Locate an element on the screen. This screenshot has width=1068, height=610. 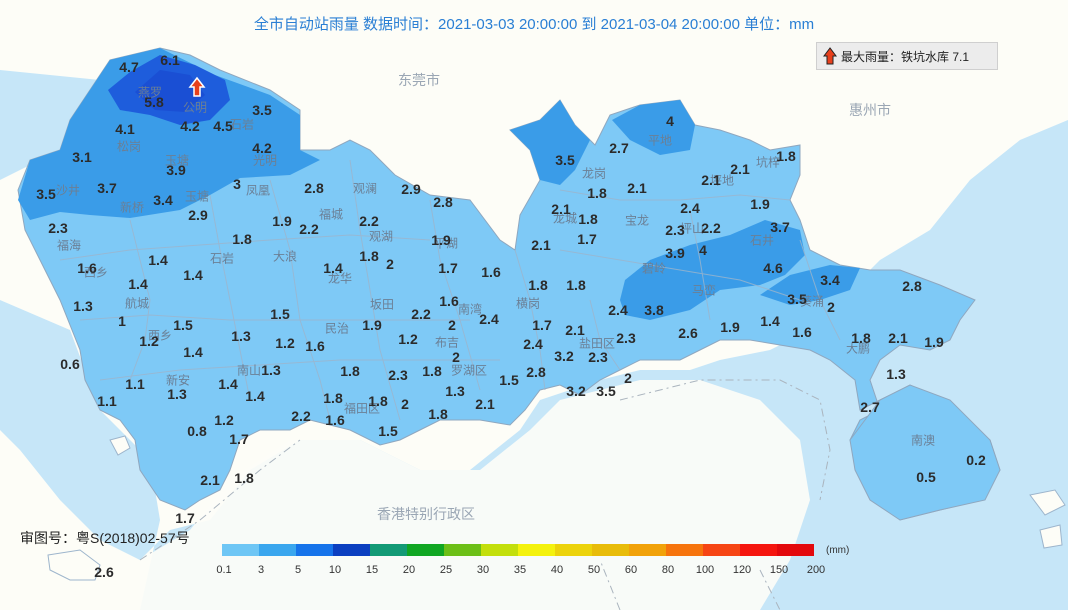
rain-value-label: 3.9 is located at coordinates (176, 170).